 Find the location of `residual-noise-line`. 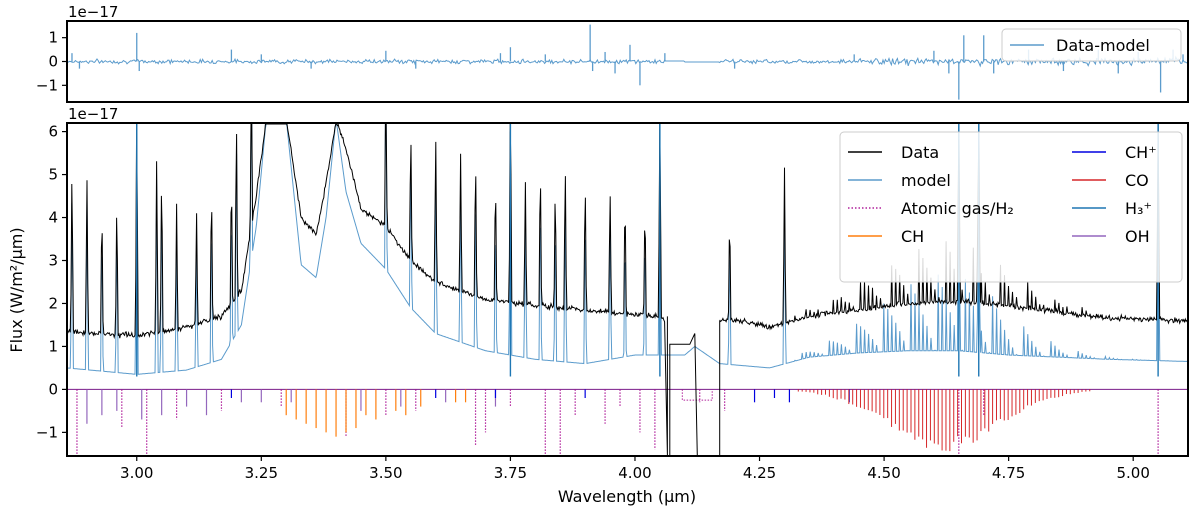

residual-noise-line is located at coordinates (627, 61).